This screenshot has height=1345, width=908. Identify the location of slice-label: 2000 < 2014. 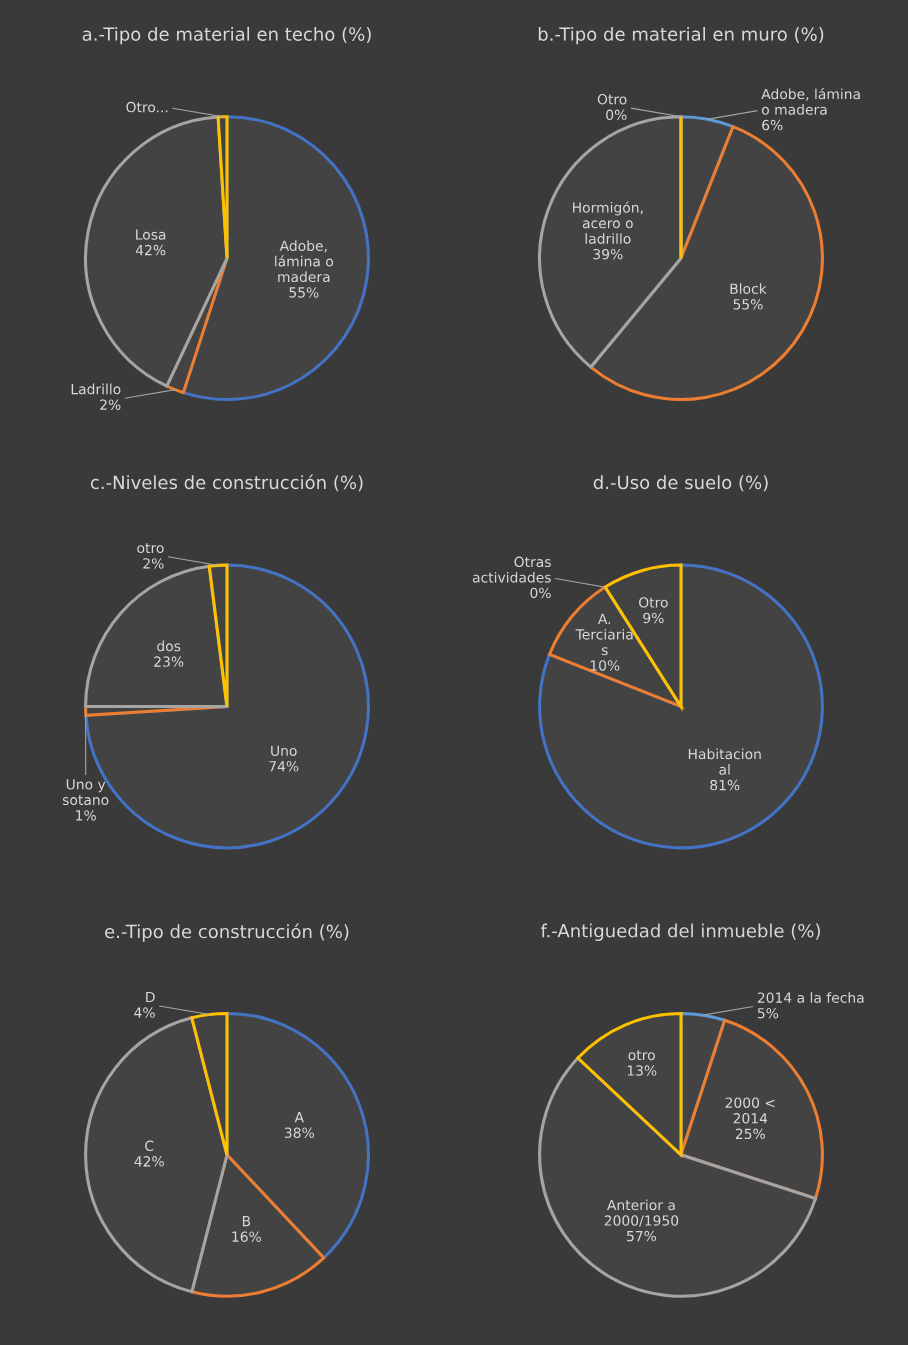
(750, 1110).